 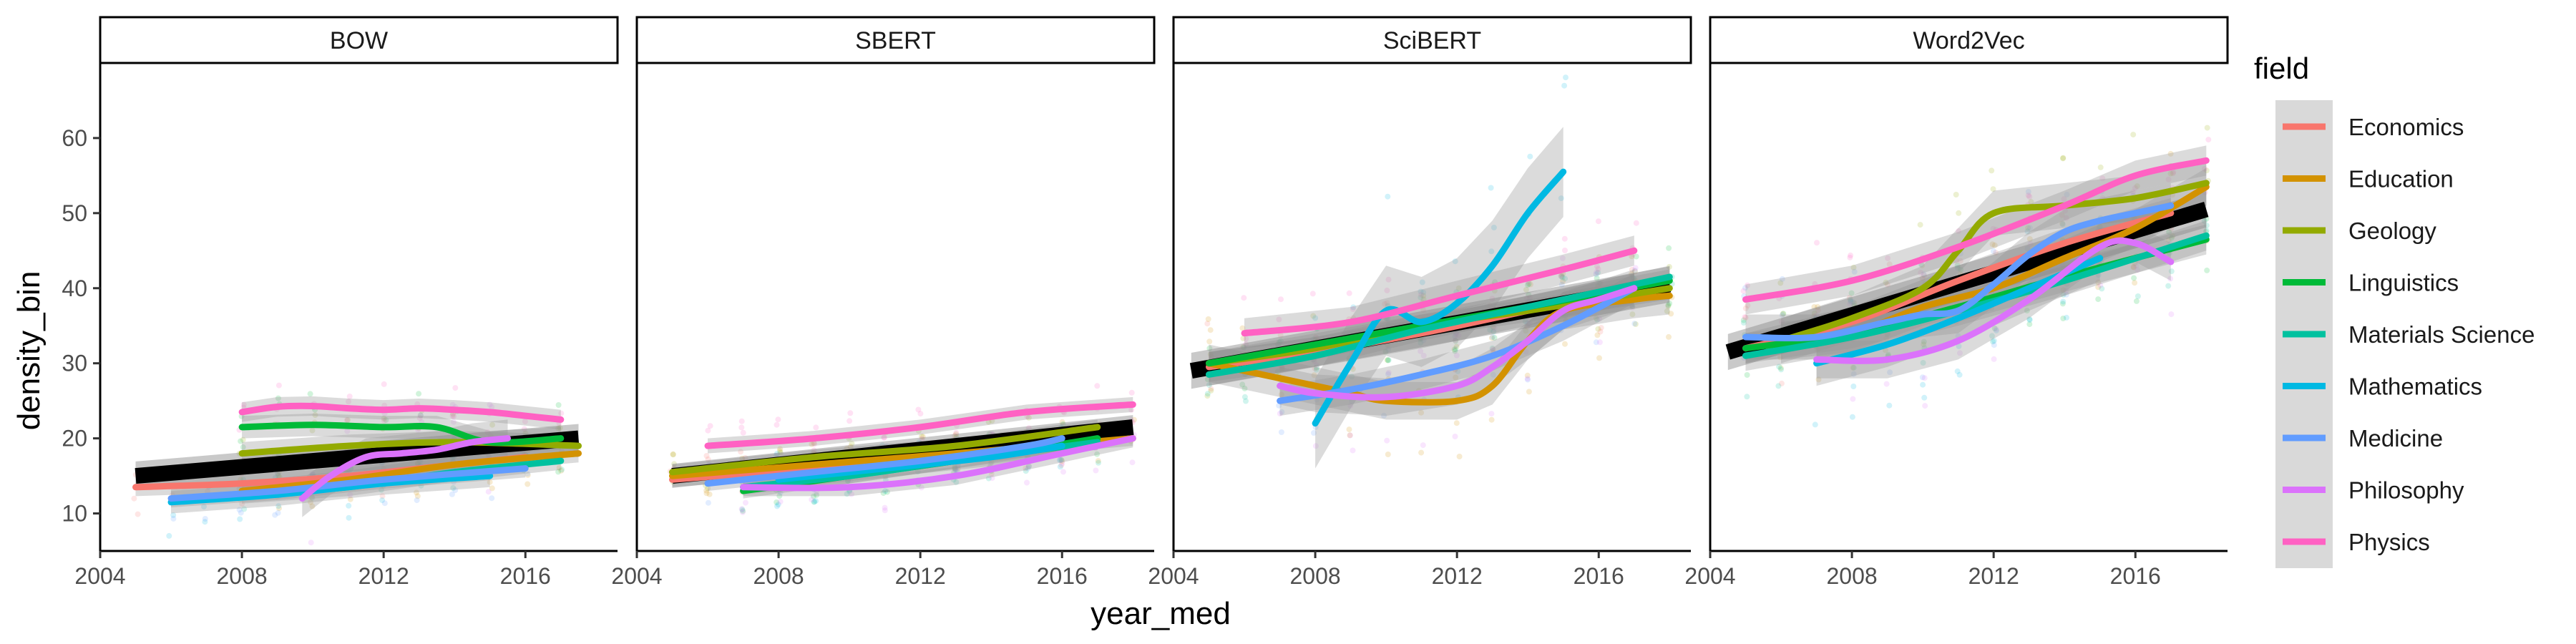 I want to click on series-line-medicine, so click(x=1958, y=272).